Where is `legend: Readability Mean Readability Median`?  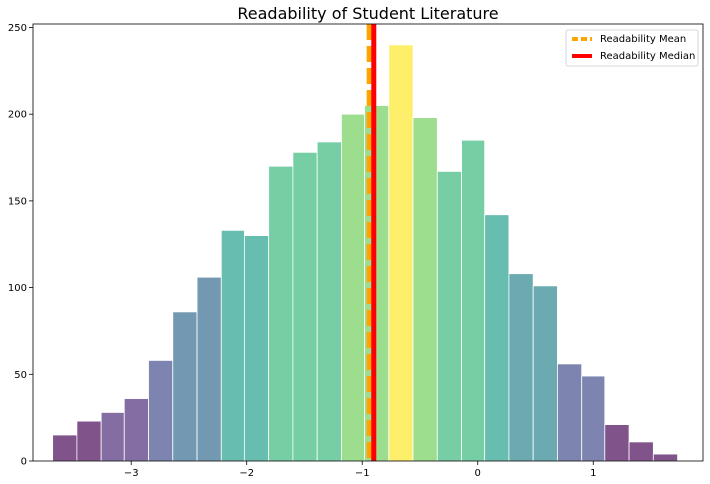
legend: Readability Mean Readability Median is located at coordinates (632, 48).